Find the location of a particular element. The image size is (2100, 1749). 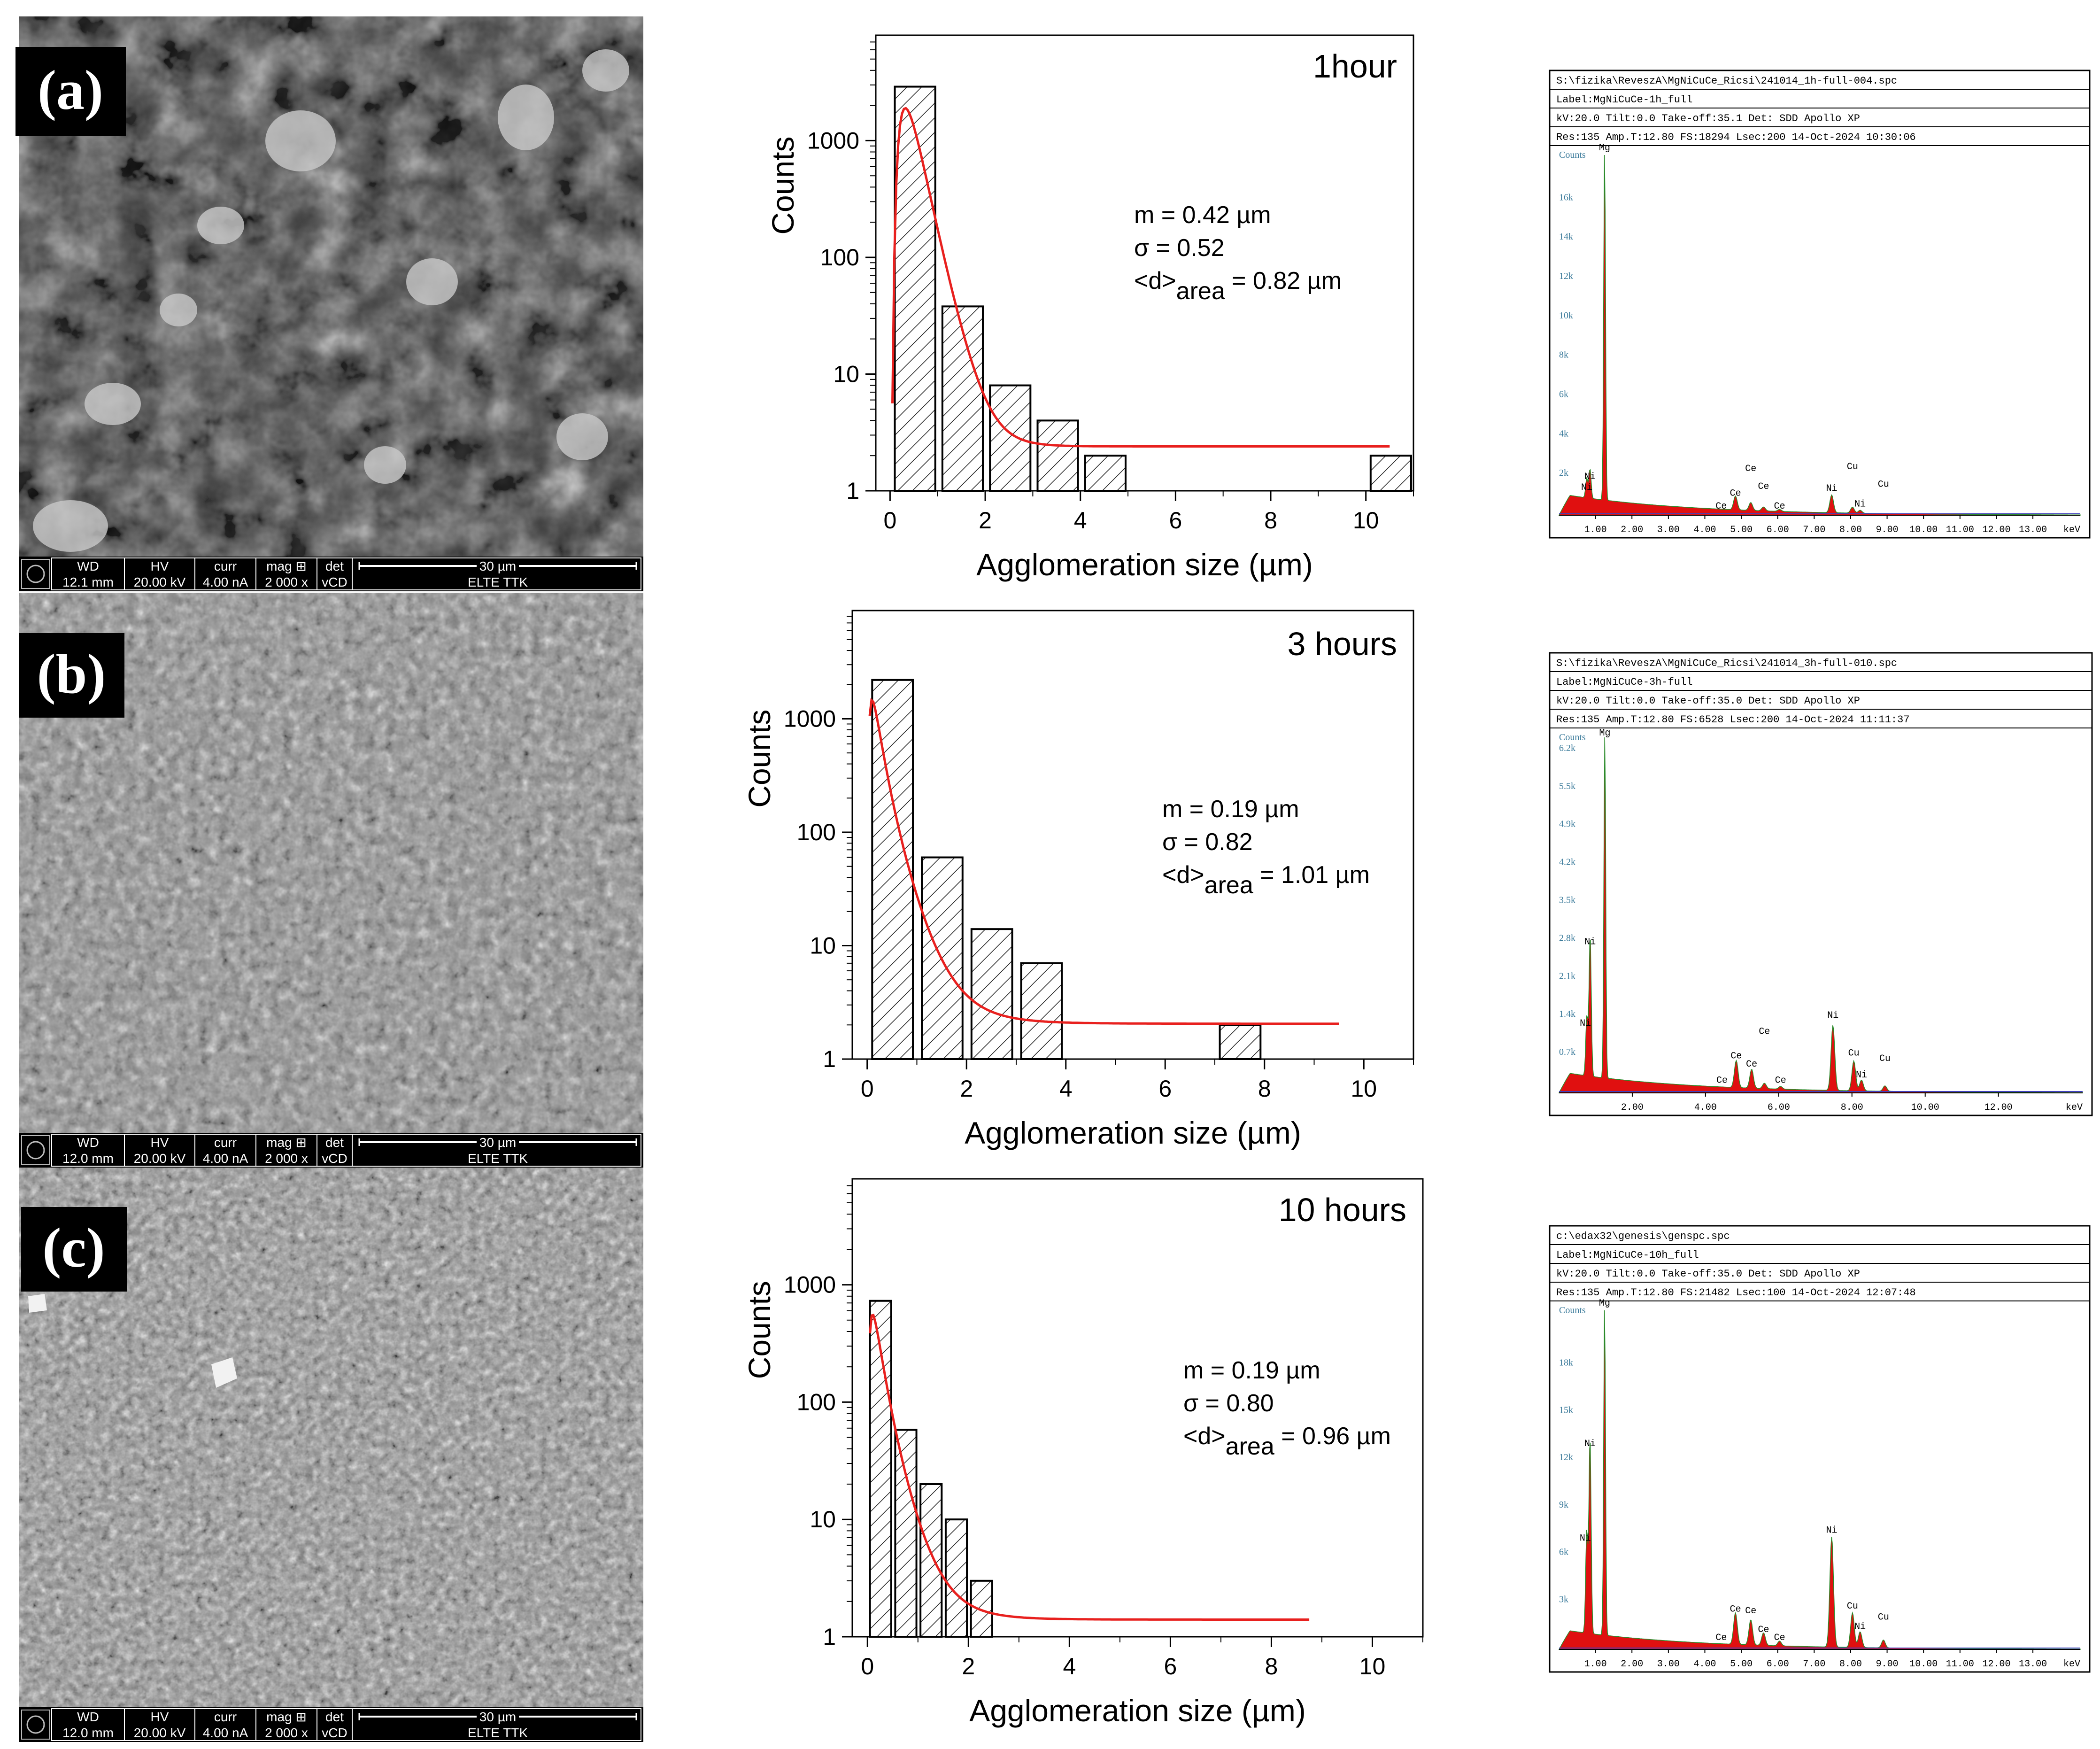

eds-y-tick-label: 14k is located at coordinates (1566, 237).